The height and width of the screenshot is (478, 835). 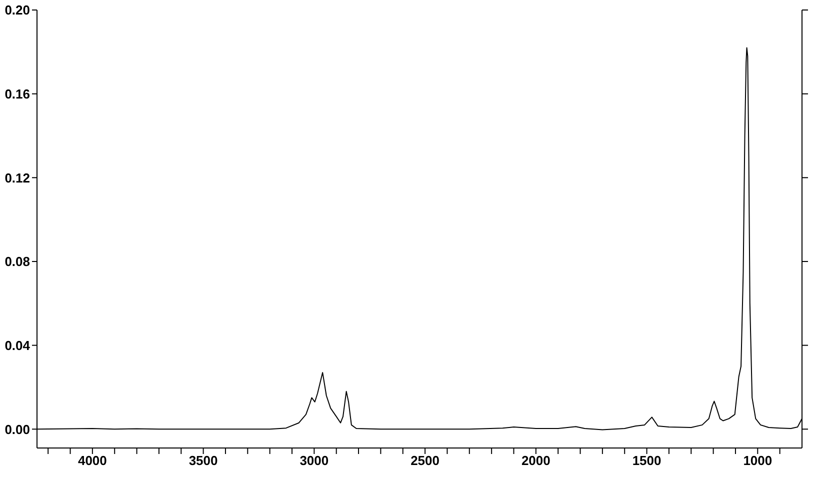 I want to click on y-tick-label: 0.04, so click(x=17, y=345).